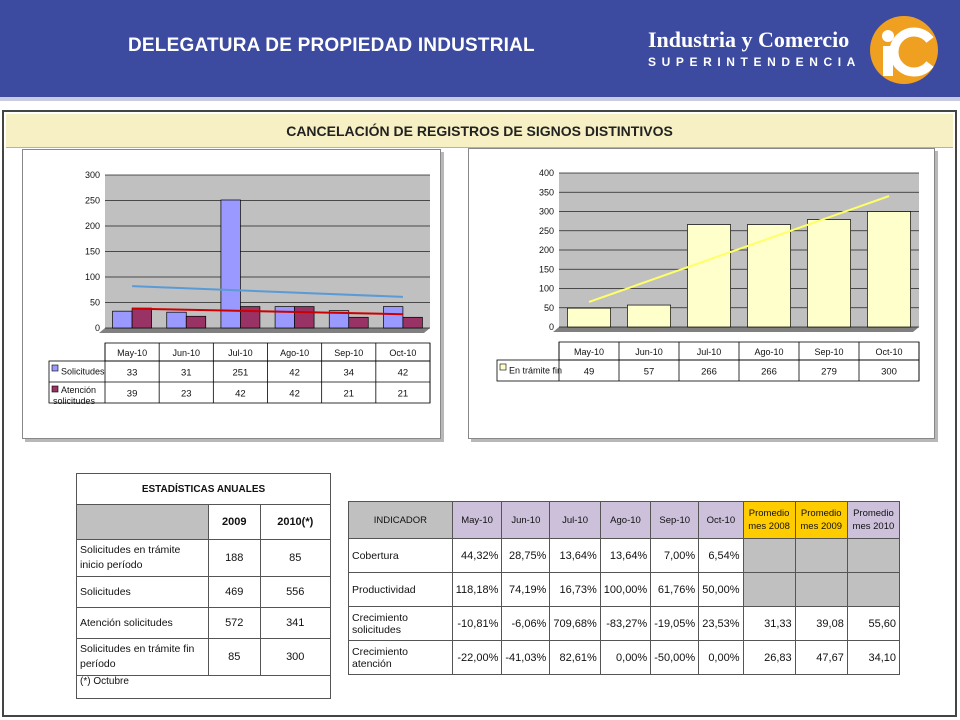  Describe the element at coordinates (295, 657) in the screenshot. I see `annual-value-2010: 300` at that location.